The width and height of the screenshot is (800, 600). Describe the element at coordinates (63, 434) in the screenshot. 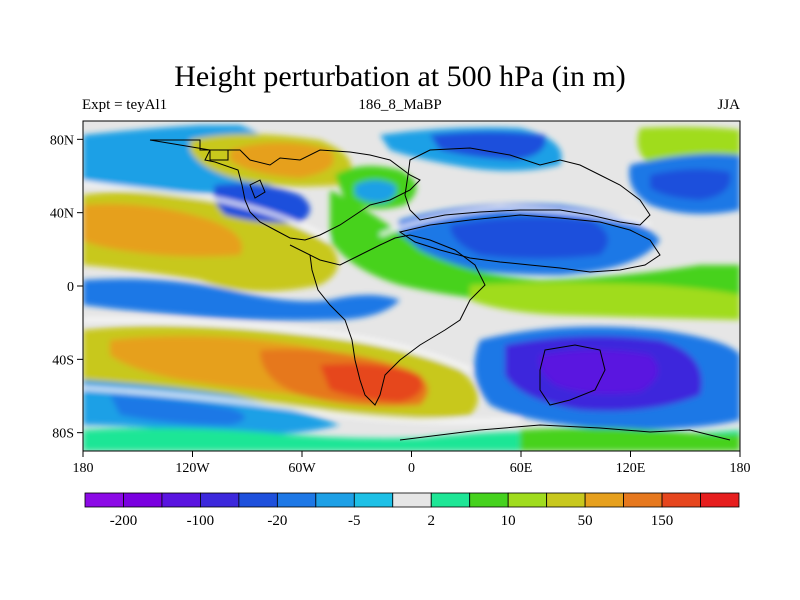

I see `lat-tick-label: 80S` at that location.